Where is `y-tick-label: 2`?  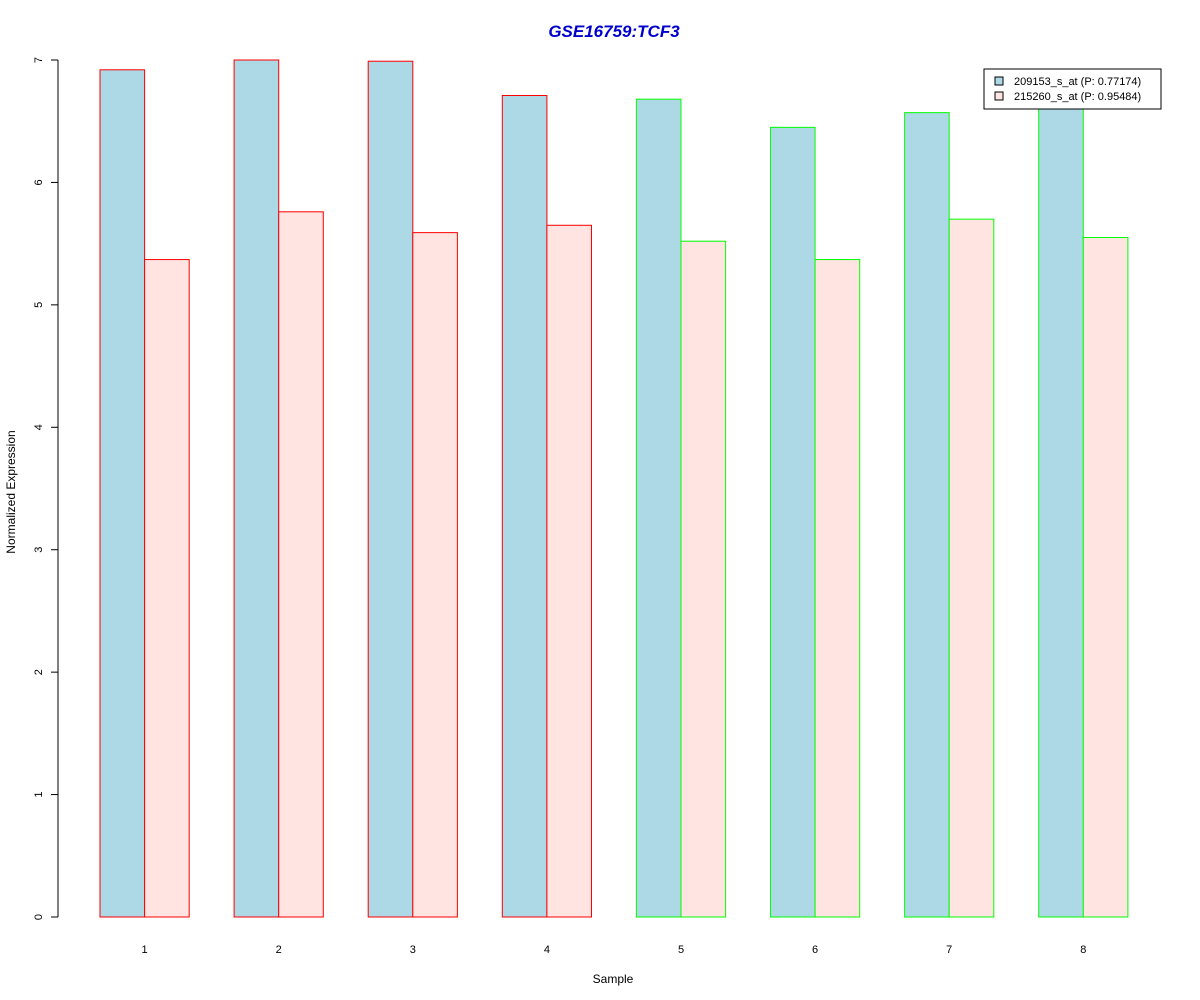 y-tick-label: 2 is located at coordinates (39, 672).